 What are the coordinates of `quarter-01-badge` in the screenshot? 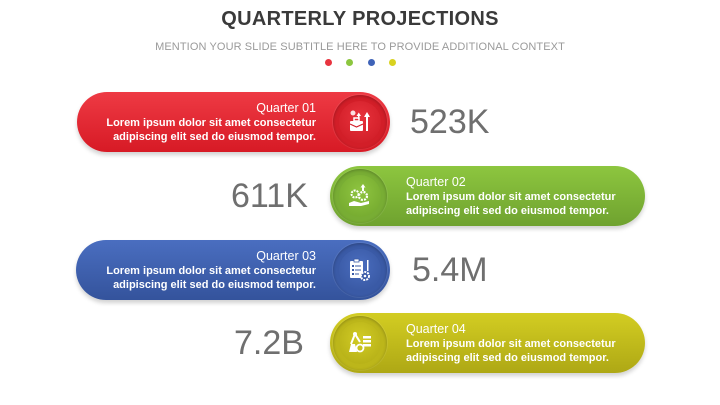 It's located at (360, 122).